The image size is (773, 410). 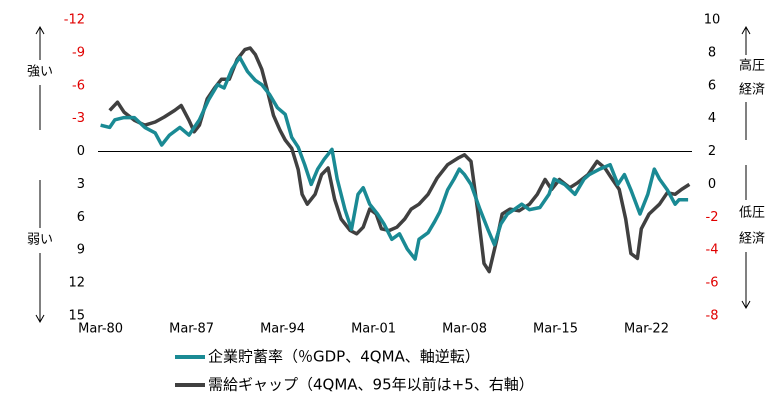 I want to click on y-tick-label: -3, so click(x=78, y=118).